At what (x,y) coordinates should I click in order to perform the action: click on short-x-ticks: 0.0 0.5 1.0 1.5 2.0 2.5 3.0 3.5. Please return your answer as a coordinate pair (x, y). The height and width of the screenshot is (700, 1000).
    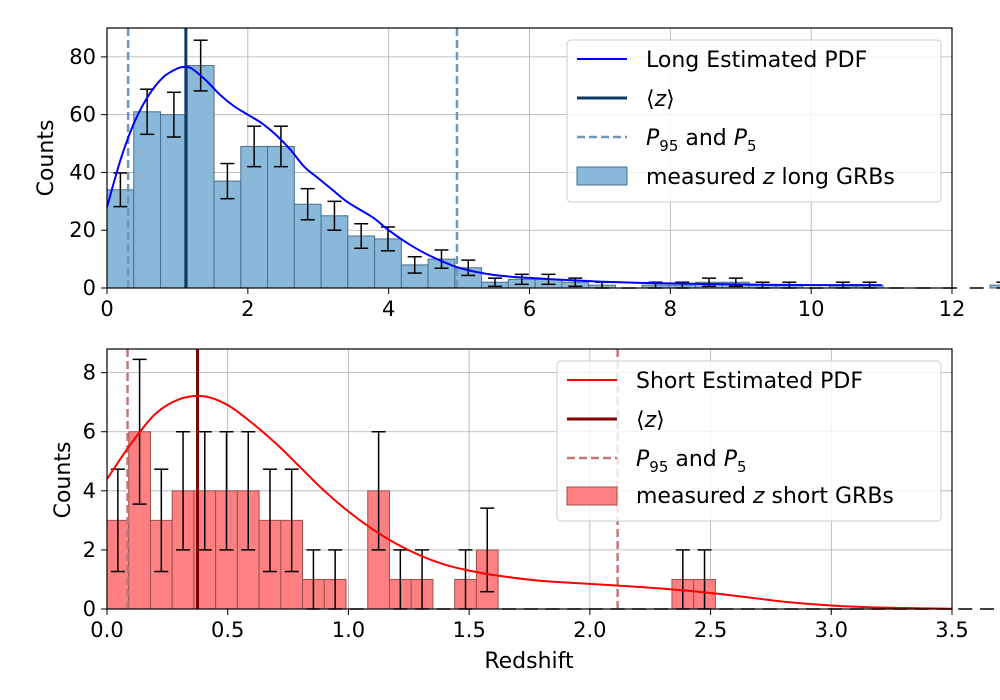
    Looking at the image, I should click on (529, 625).